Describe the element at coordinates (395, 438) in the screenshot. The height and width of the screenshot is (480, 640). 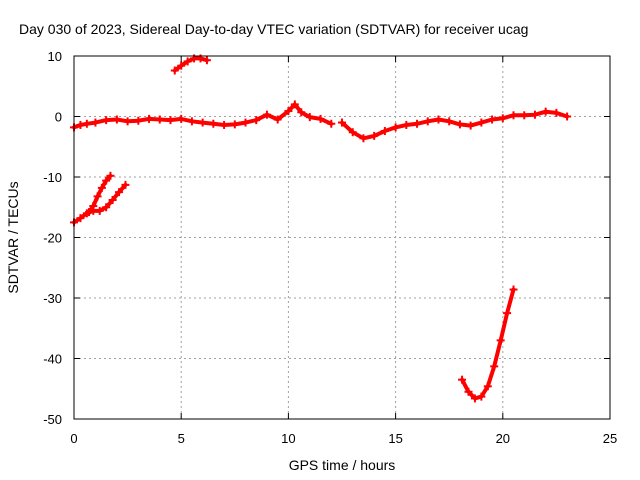
I see `x-tick-label: 15` at that location.